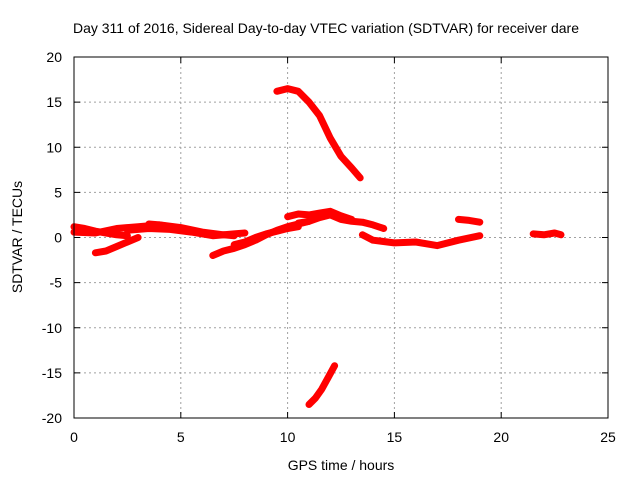  Describe the element at coordinates (52, 373) in the screenshot. I see `y-tick-label: -15` at that location.